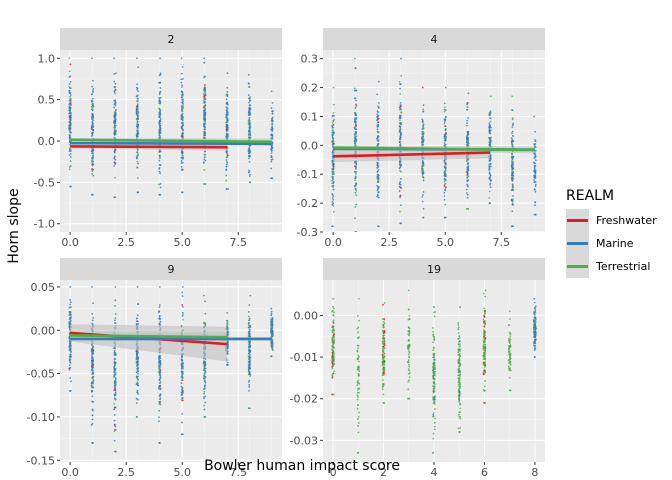 The height and width of the screenshot is (480, 672). What do you see at coordinates (171, 269) in the screenshot?
I see `facet-strip-label: 9` at bounding box center [171, 269].